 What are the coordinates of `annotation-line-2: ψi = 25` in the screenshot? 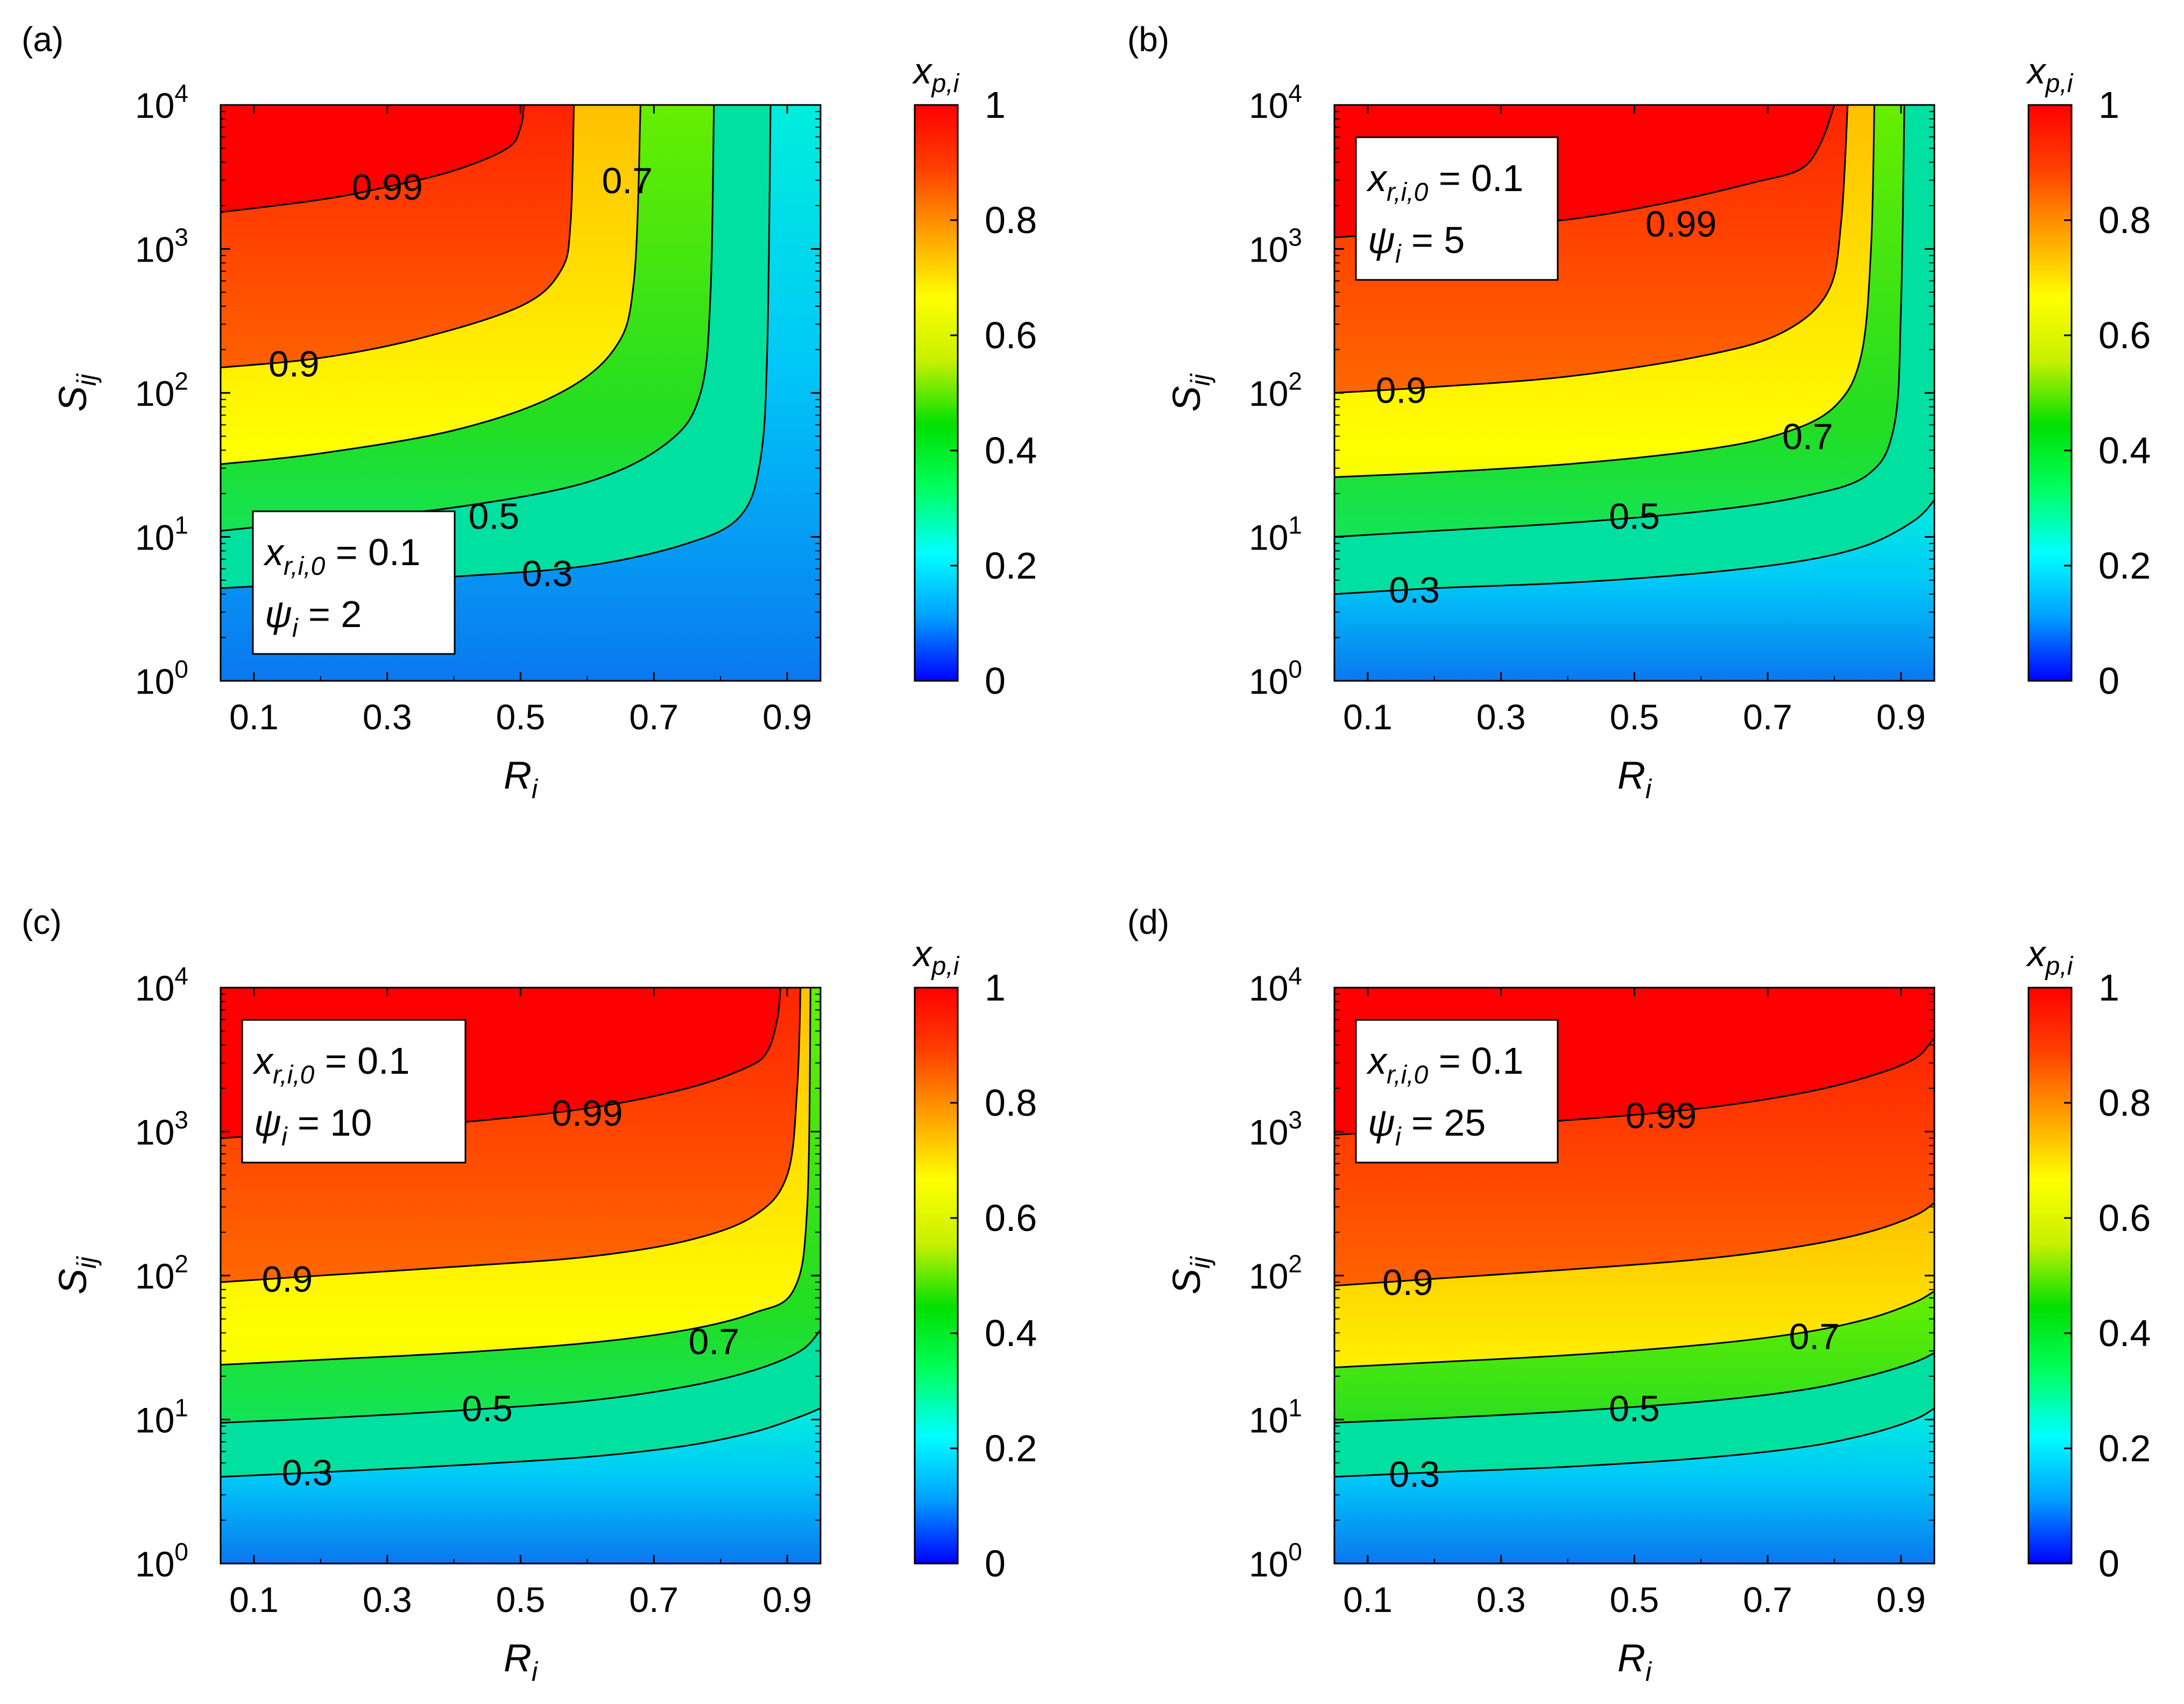 It's located at (1427, 1126).